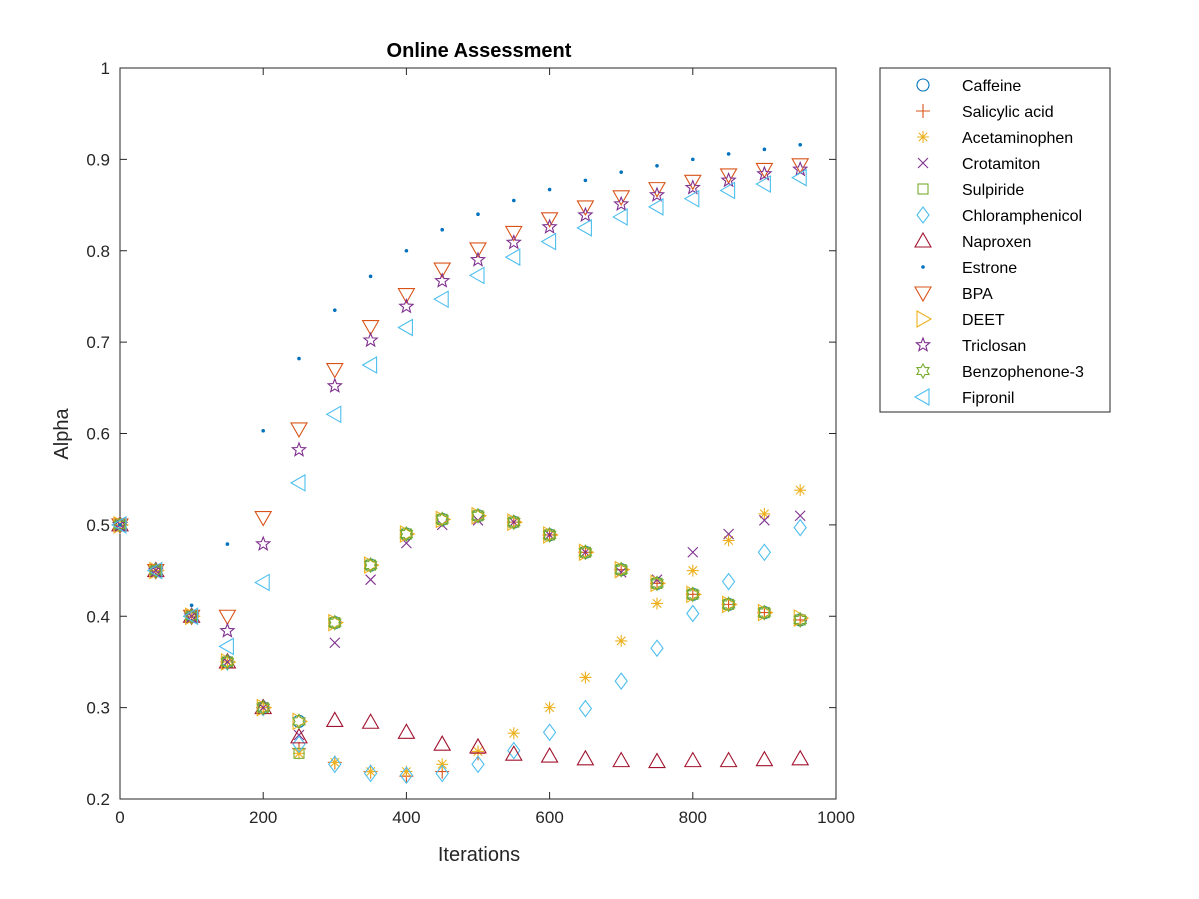  What do you see at coordinates (1023, 372) in the screenshot?
I see `legend-label: Benzophenone-3` at bounding box center [1023, 372].